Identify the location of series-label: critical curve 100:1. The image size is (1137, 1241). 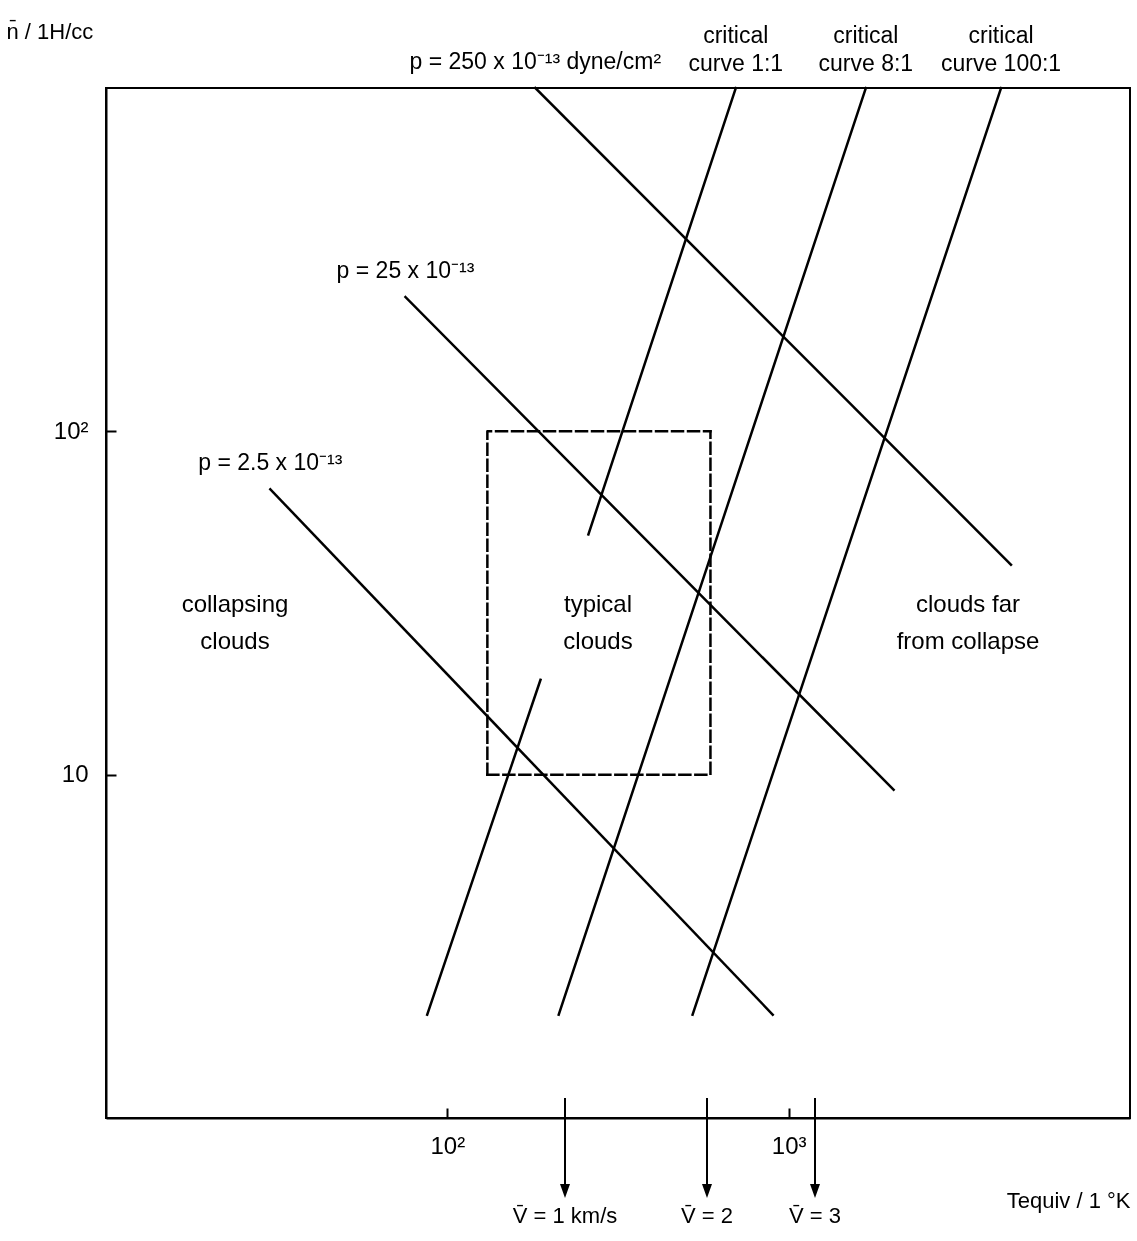
(1001, 49).